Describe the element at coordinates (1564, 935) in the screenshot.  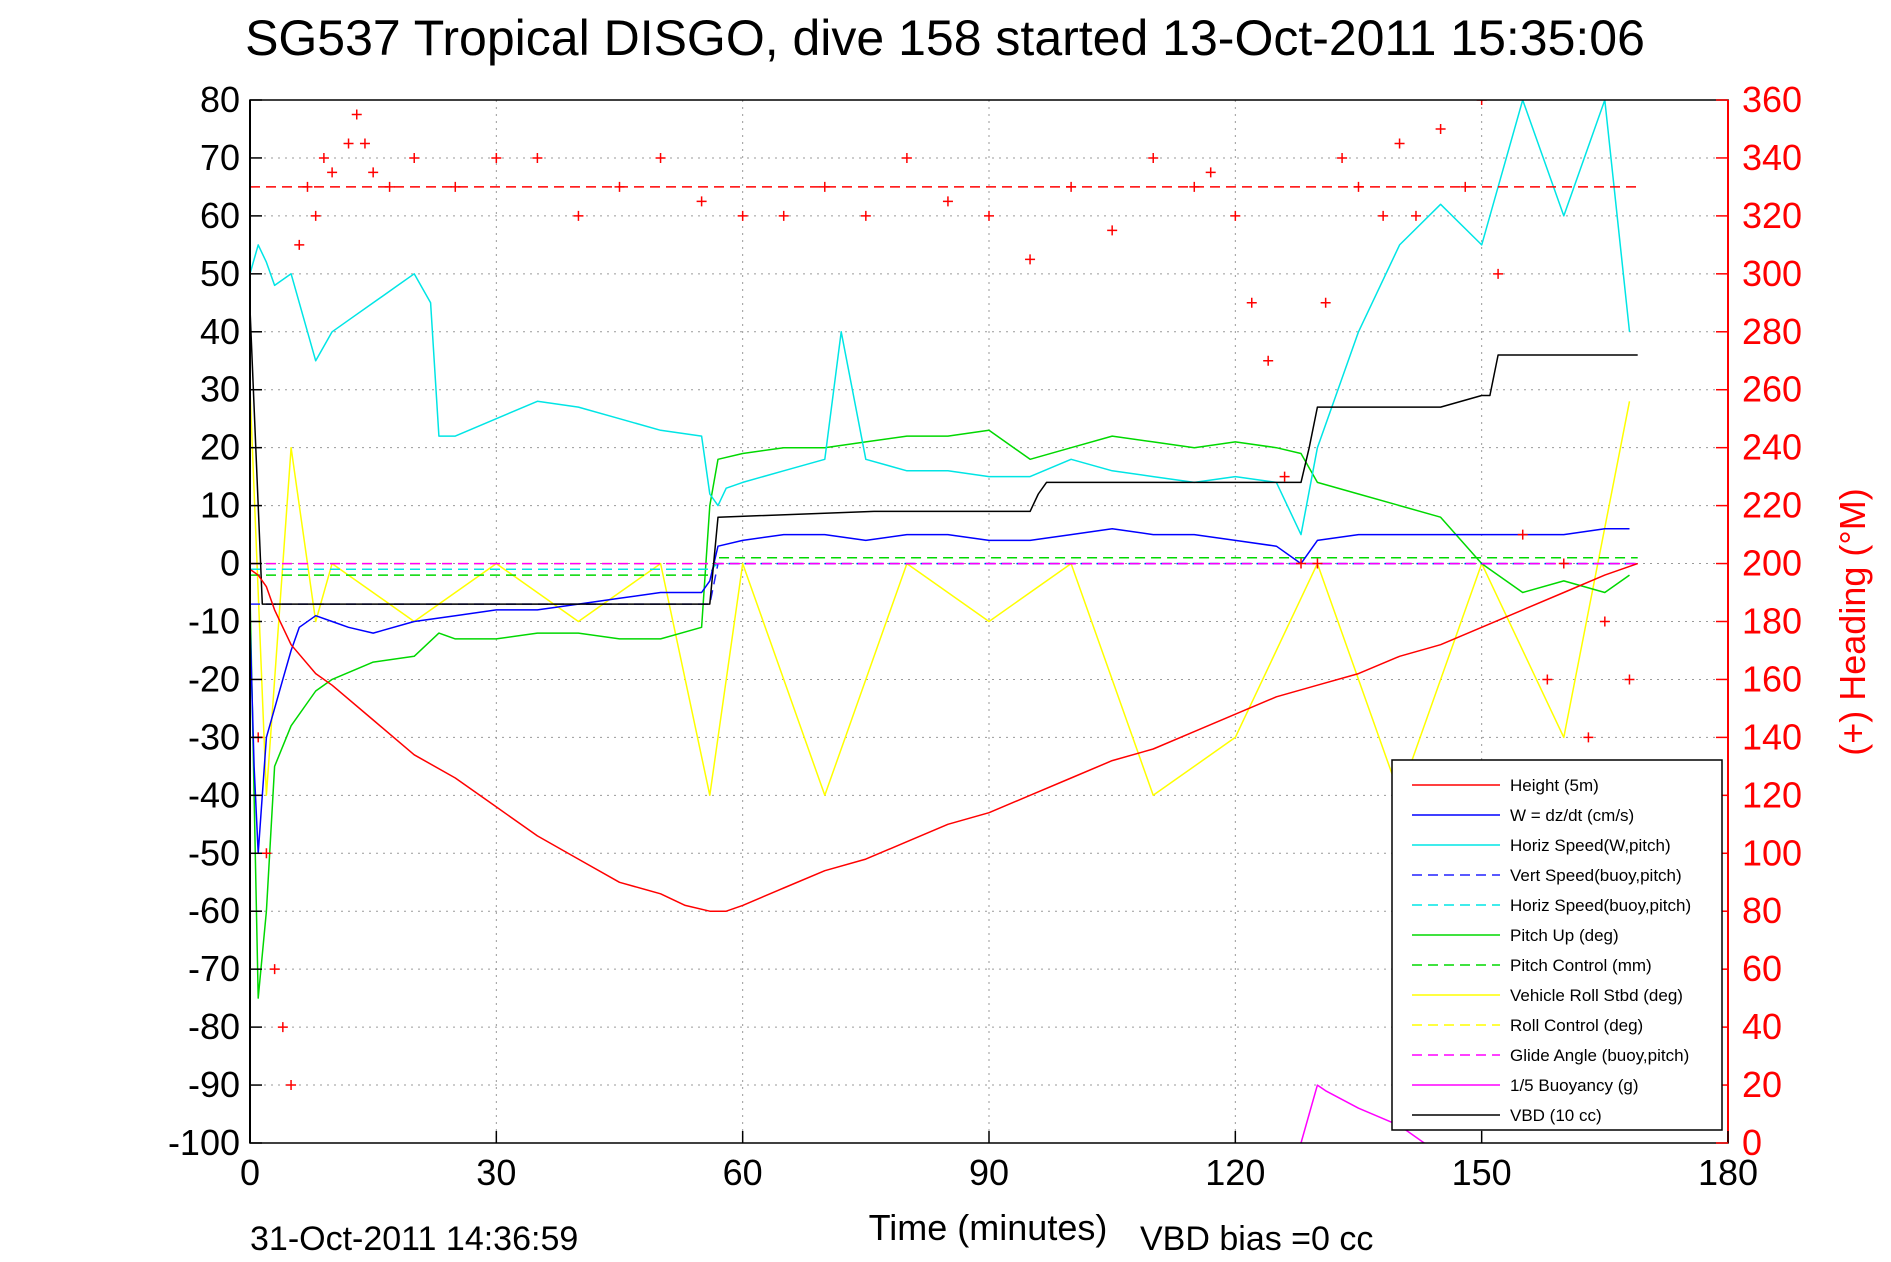
I see `legend-label: Pitch Up (deg)` at that location.